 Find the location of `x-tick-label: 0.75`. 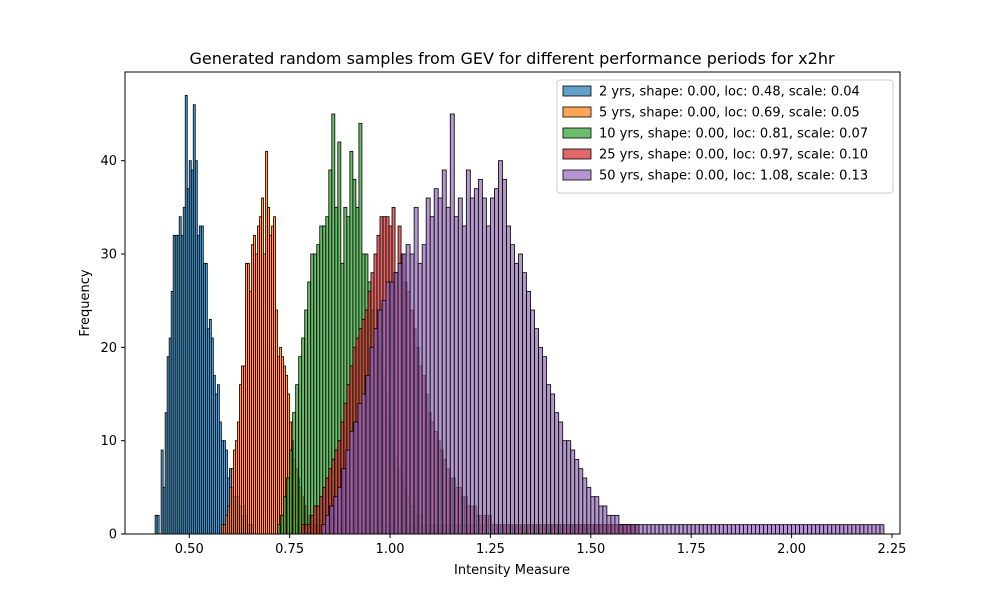

x-tick-label: 0.75 is located at coordinates (289, 549).